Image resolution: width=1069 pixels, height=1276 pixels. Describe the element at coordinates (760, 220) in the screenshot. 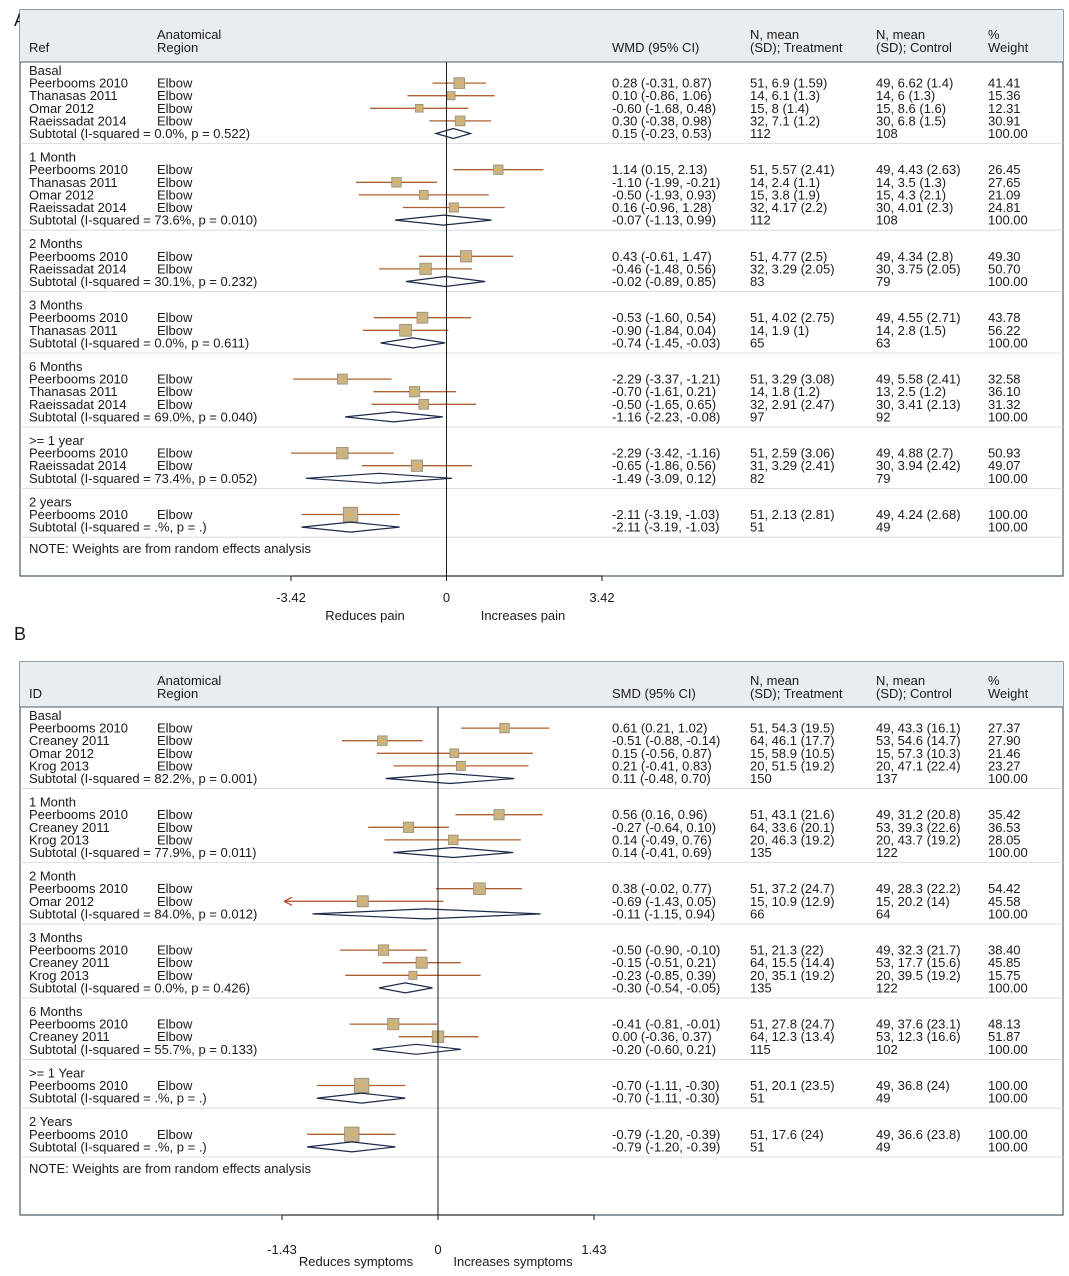

I see `subtotal-treatment: 112` at that location.